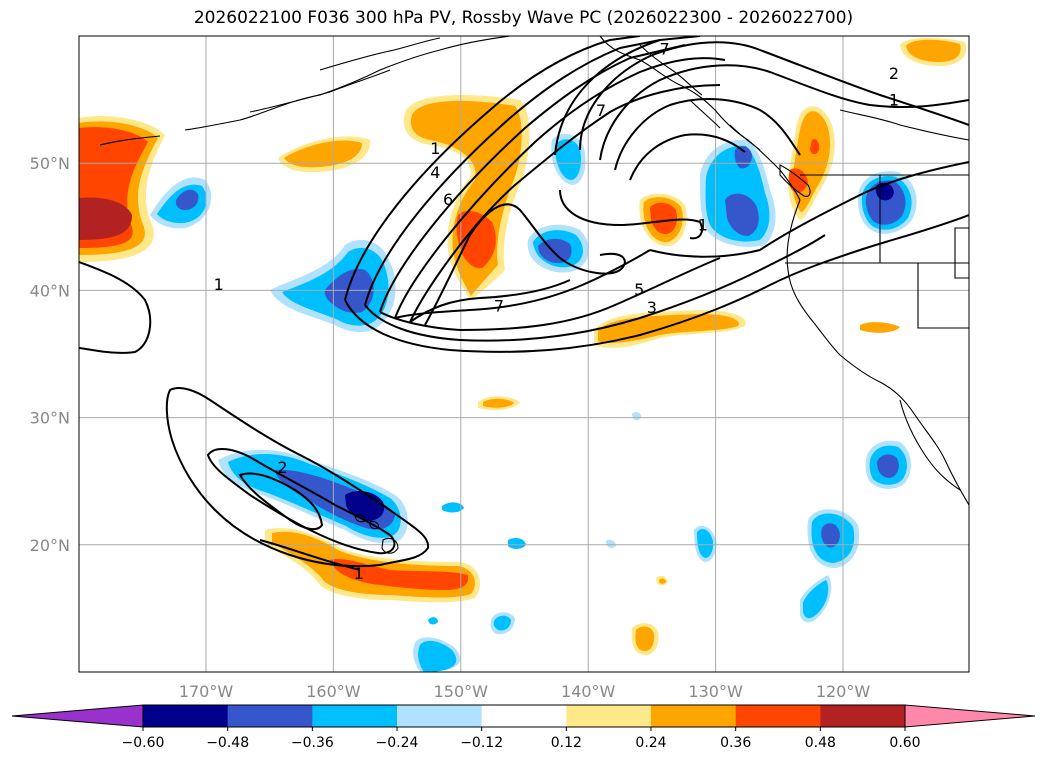  Describe the element at coordinates (904, 743) in the screenshot. I see `colorbar-tick-label: 0.60` at that location.